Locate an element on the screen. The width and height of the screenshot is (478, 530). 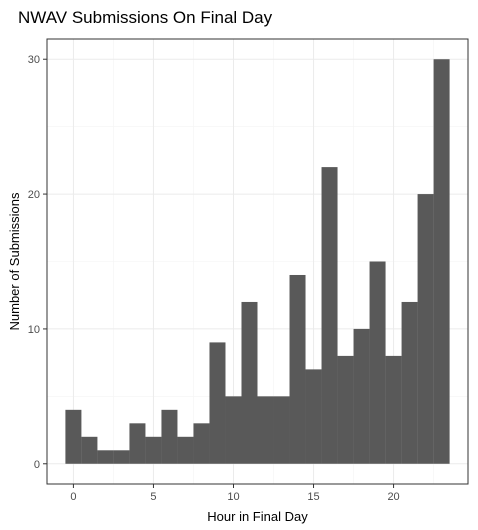
x-tick-label: 20 is located at coordinates (393, 497).